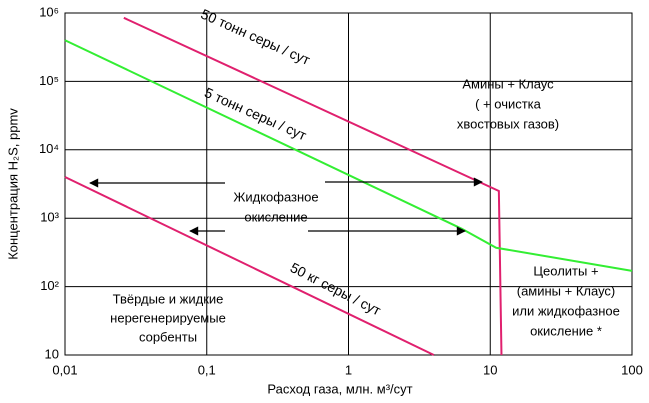 Image resolution: width=649 pixels, height=403 pixels. Describe the element at coordinates (508, 83) in the screenshot. I see `annotation: Амины + Клаус` at that location.